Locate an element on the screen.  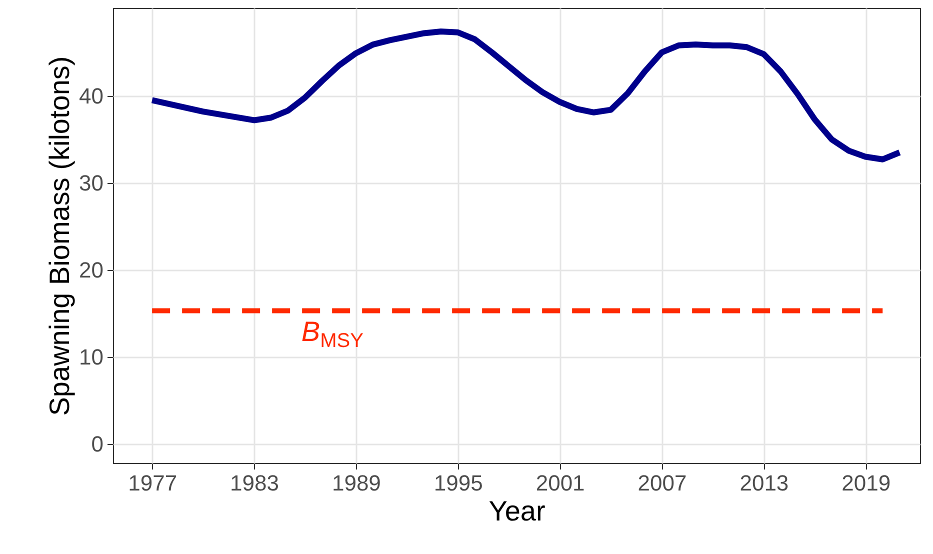
x-tick-label: 2001 is located at coordinates (560, 483).